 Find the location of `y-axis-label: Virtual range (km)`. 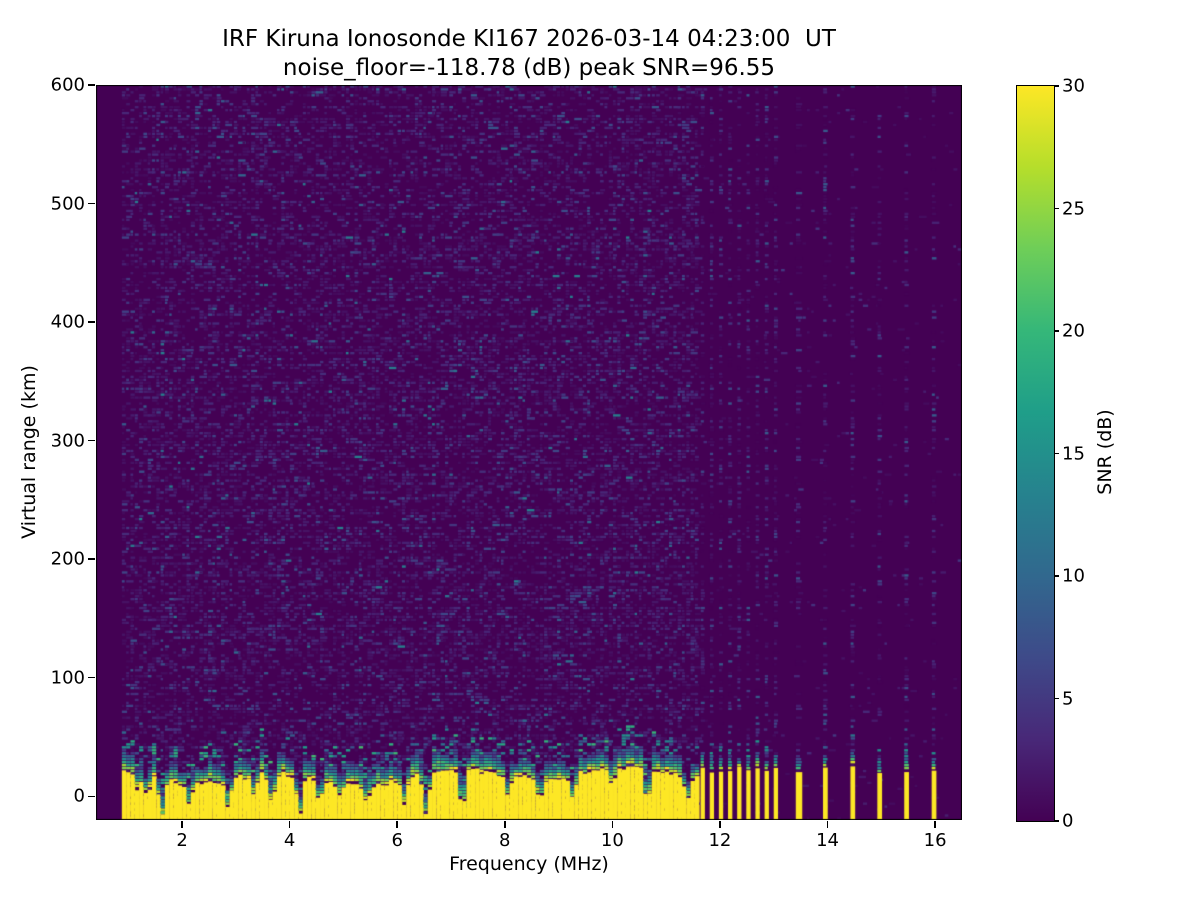

y-axis-label: Virtual range (km) is located at coordinates (29, 452).